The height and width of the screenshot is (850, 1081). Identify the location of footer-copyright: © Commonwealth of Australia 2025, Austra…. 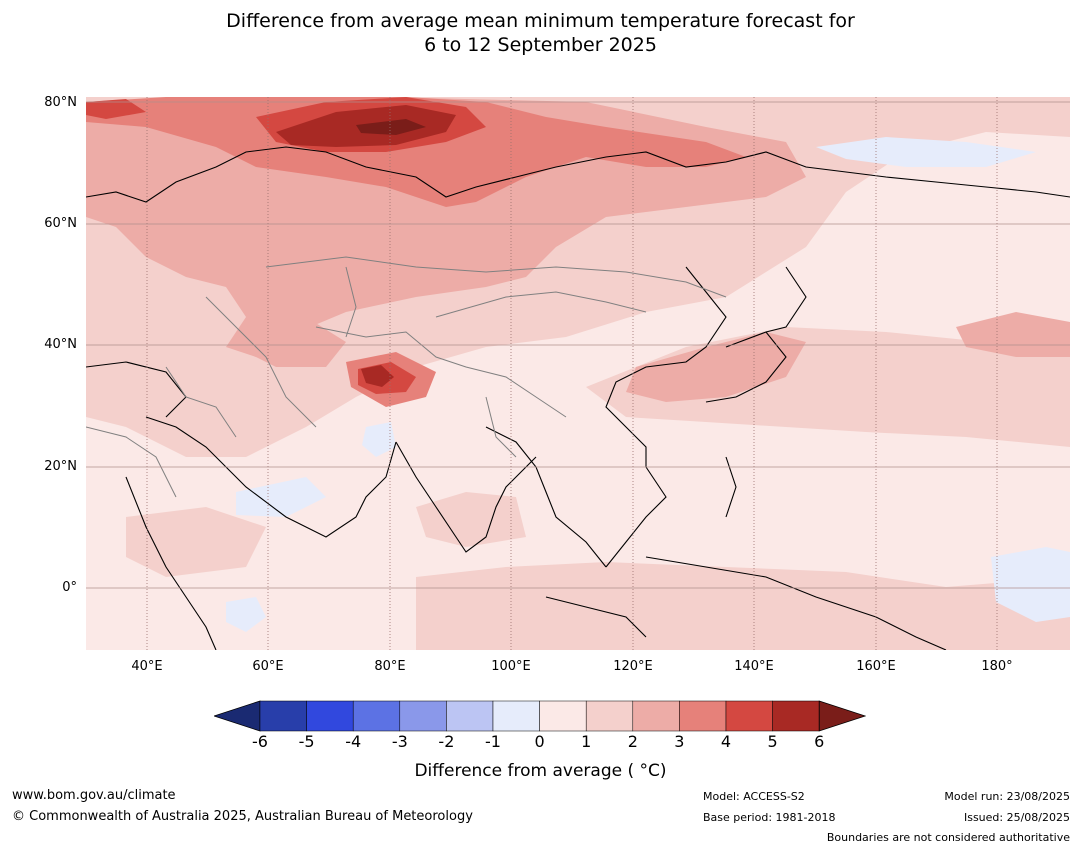
(242, 816).